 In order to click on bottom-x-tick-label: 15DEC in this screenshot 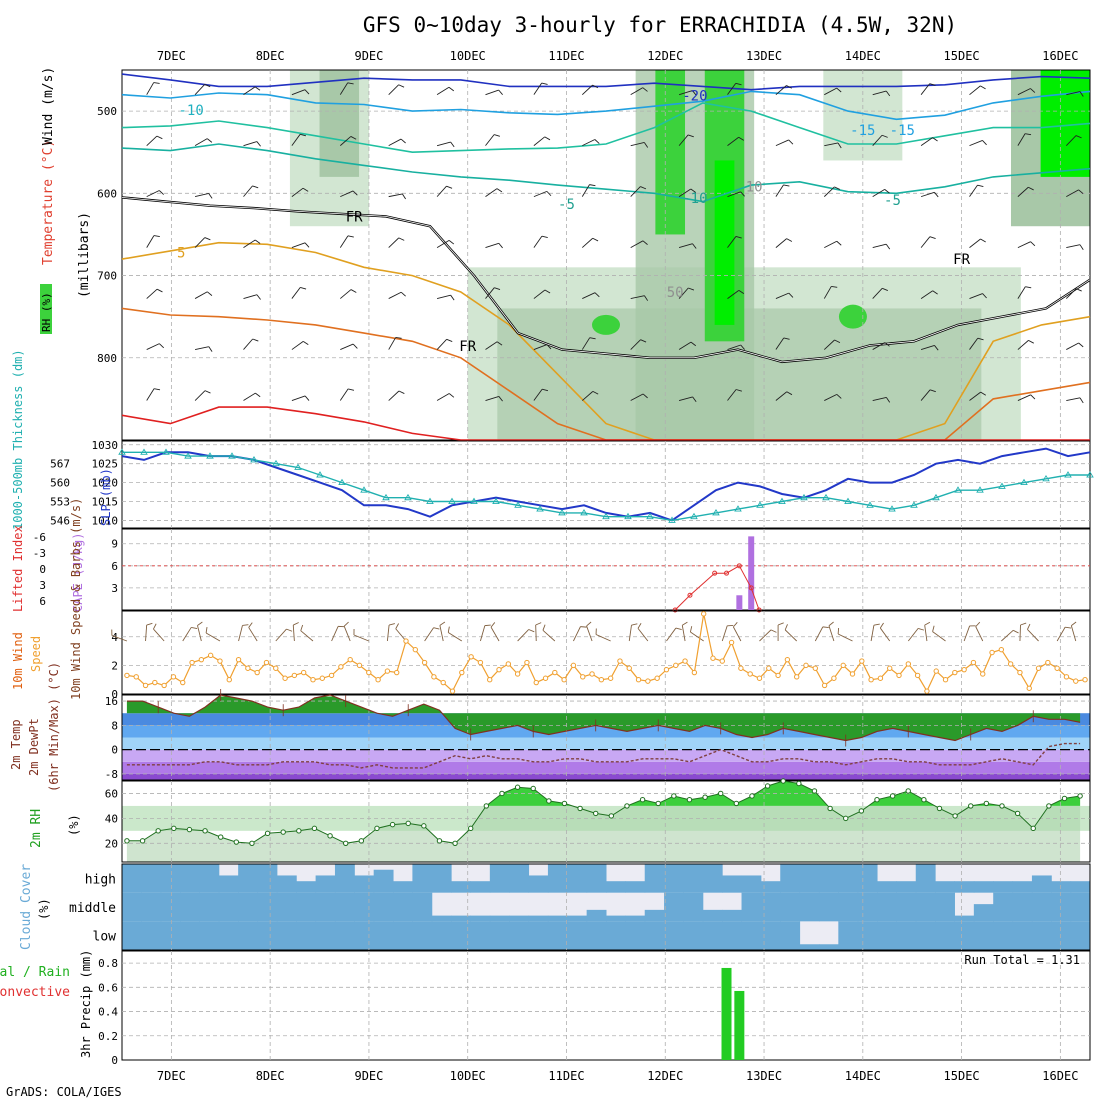, I will do `click(962, 1076)`.